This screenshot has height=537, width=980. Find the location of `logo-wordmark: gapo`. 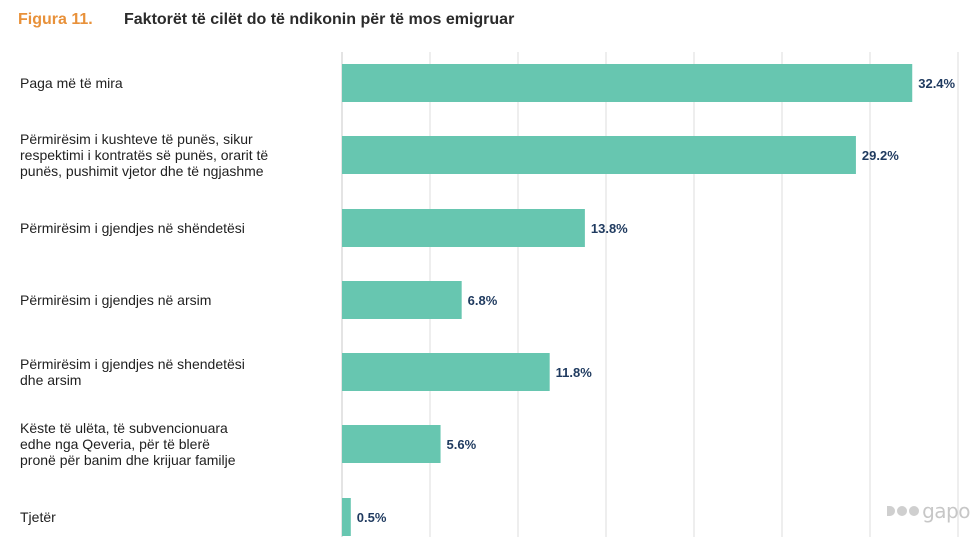

logo-wordmark: gapo is located at coordinates (946, 511).